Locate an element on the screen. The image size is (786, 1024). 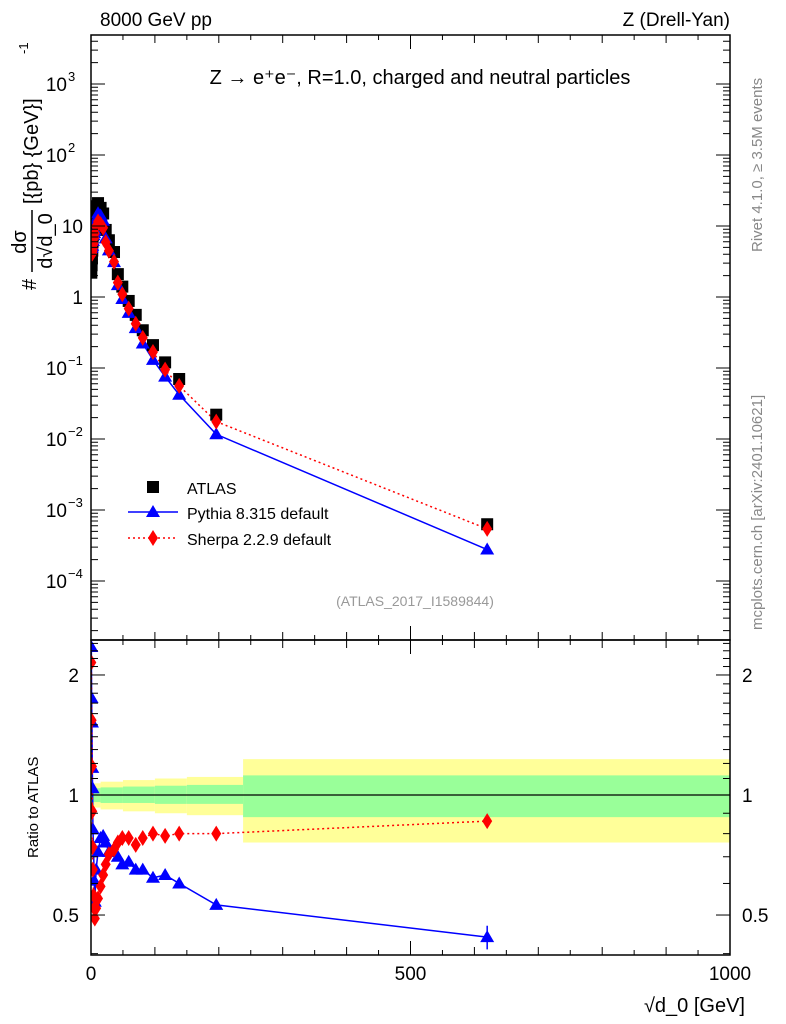
main-y-axis-label: # dσ d√d_0 [{pb} {GeV}] -1 is located at coordinates (33, 166).